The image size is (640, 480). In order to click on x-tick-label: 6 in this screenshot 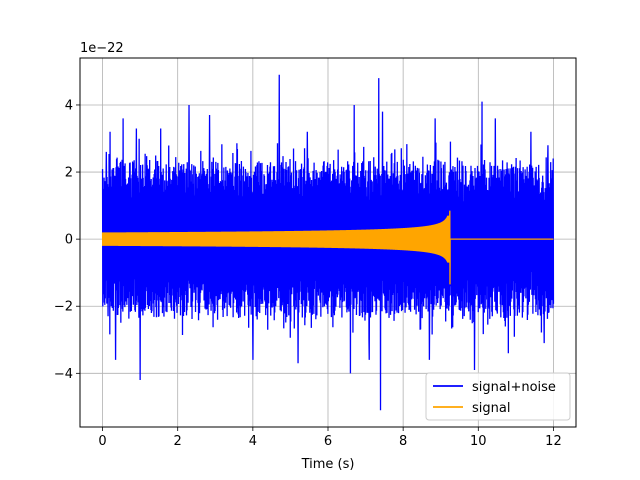, I will do `click(328, 441)`.